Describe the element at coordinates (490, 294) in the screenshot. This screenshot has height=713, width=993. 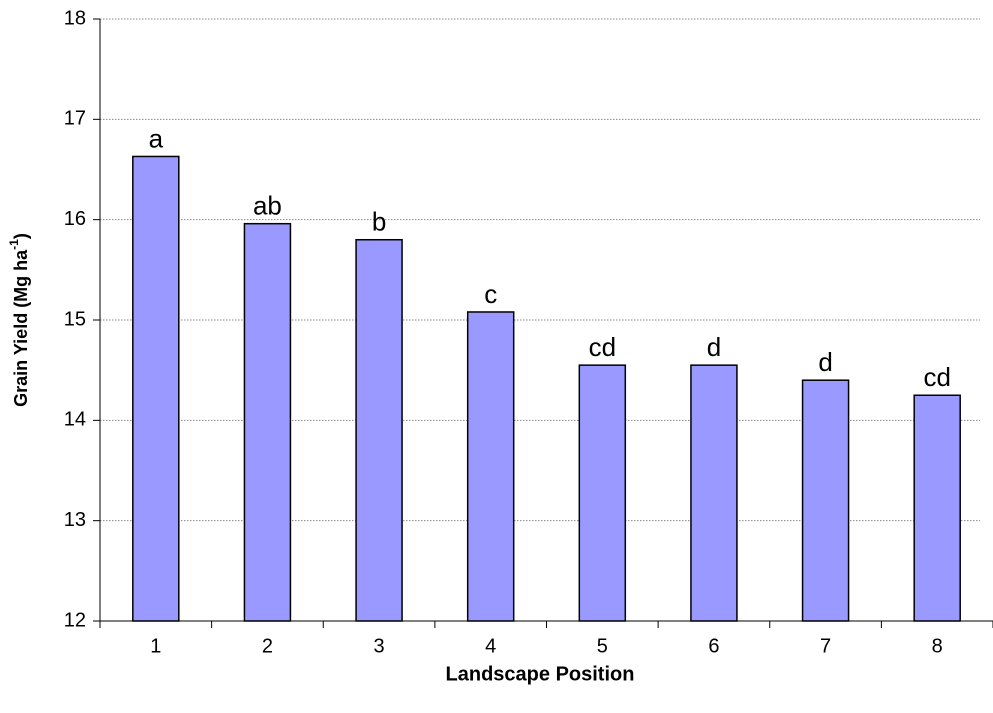
I see `annotation: c` at that location.